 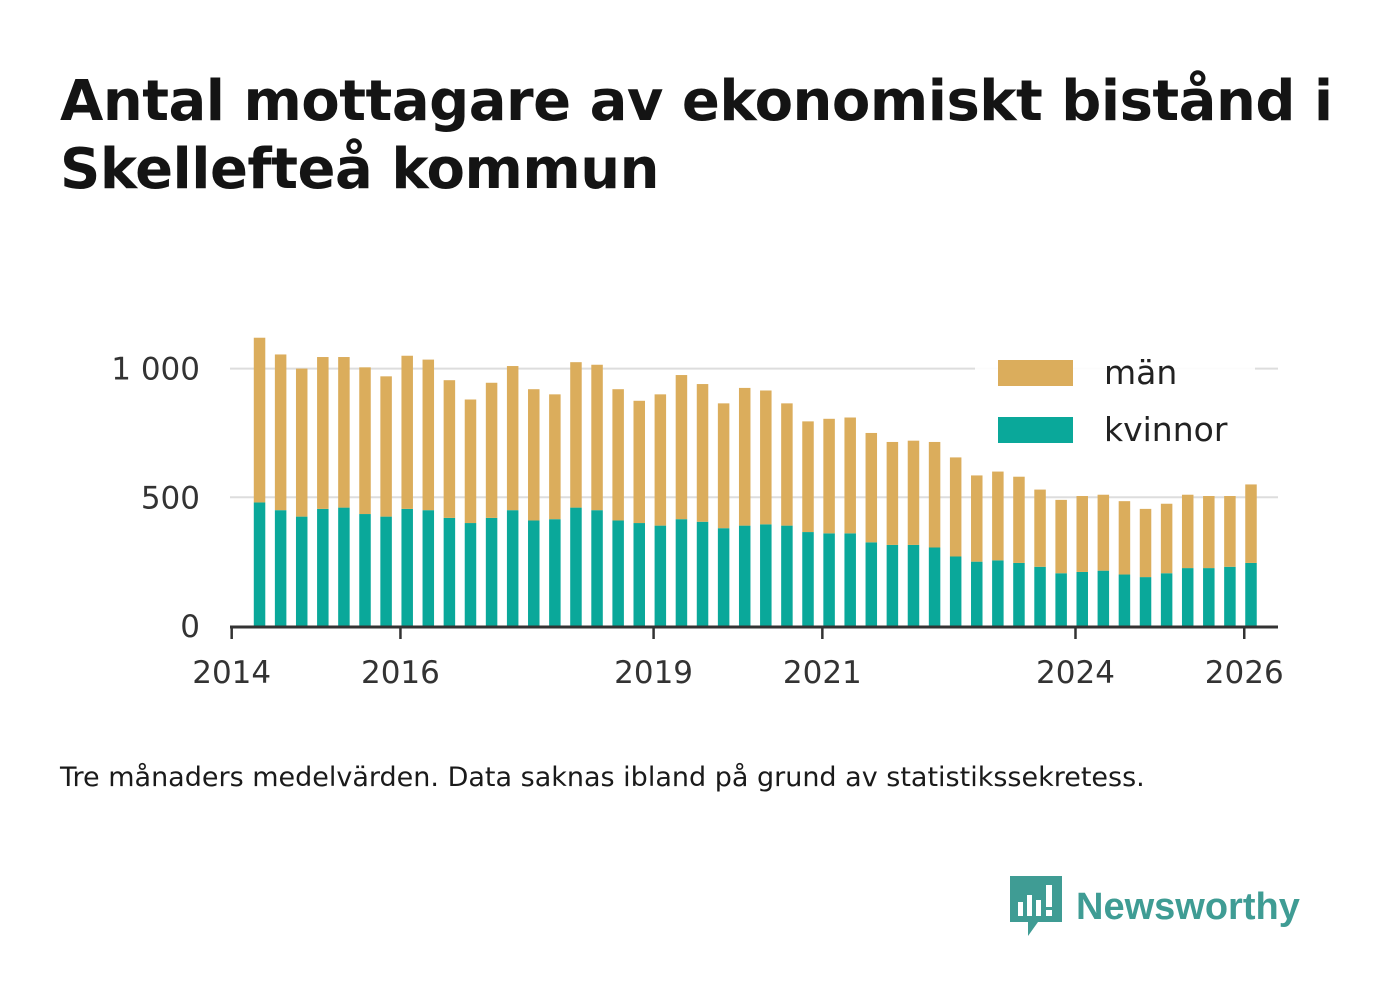 I want to click on newsworthy-logo-icon, so click(x=1036, y=906).